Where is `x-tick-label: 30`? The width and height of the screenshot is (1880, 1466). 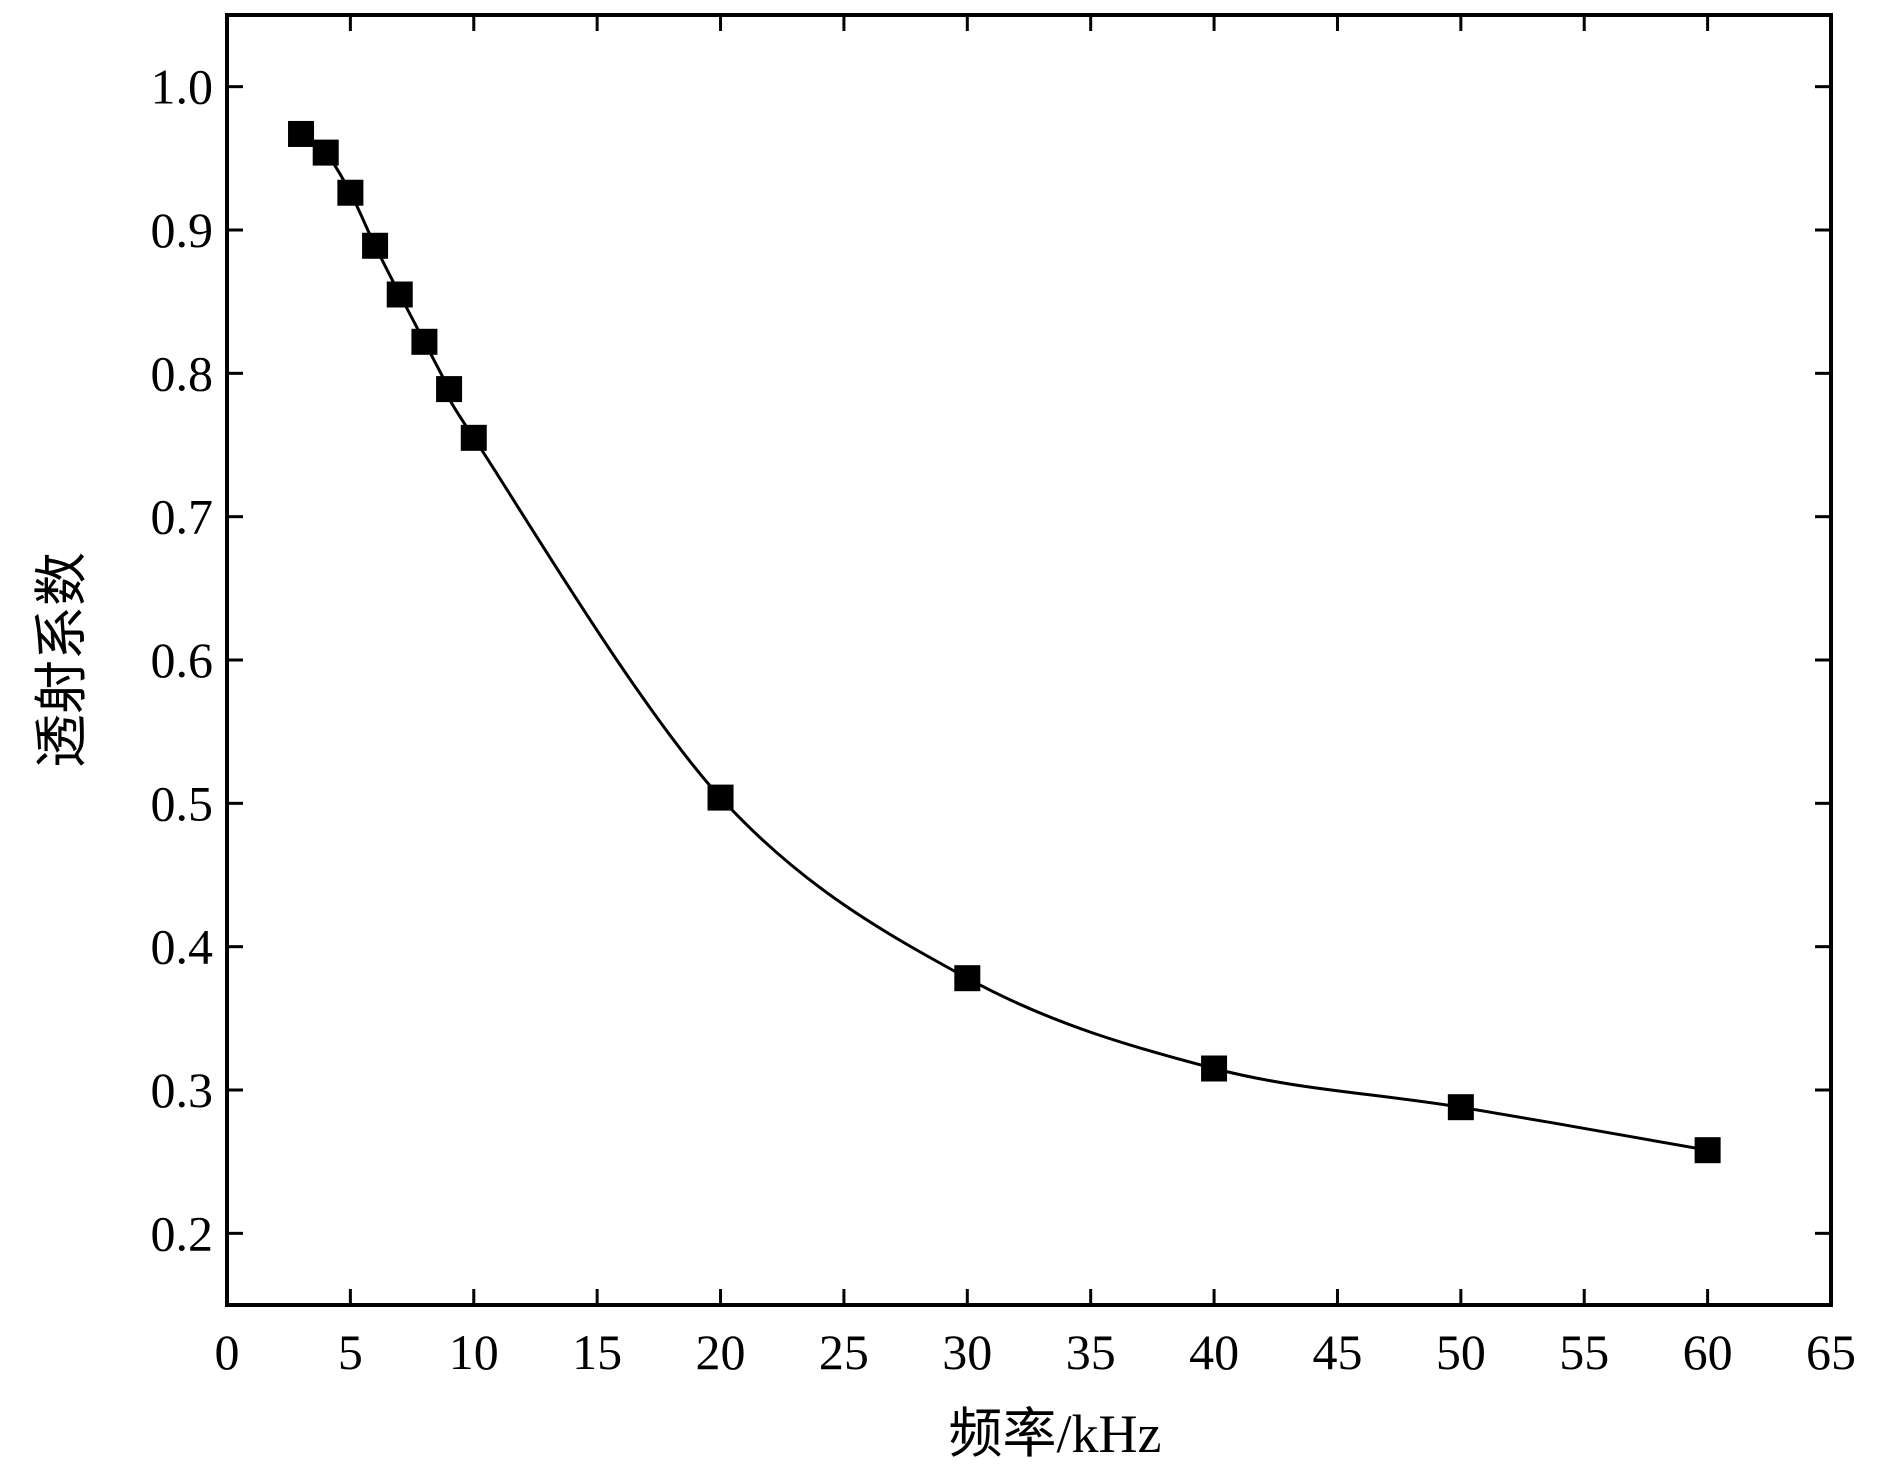
x-tick-label: 30 is located at coordinates (967, 1352).